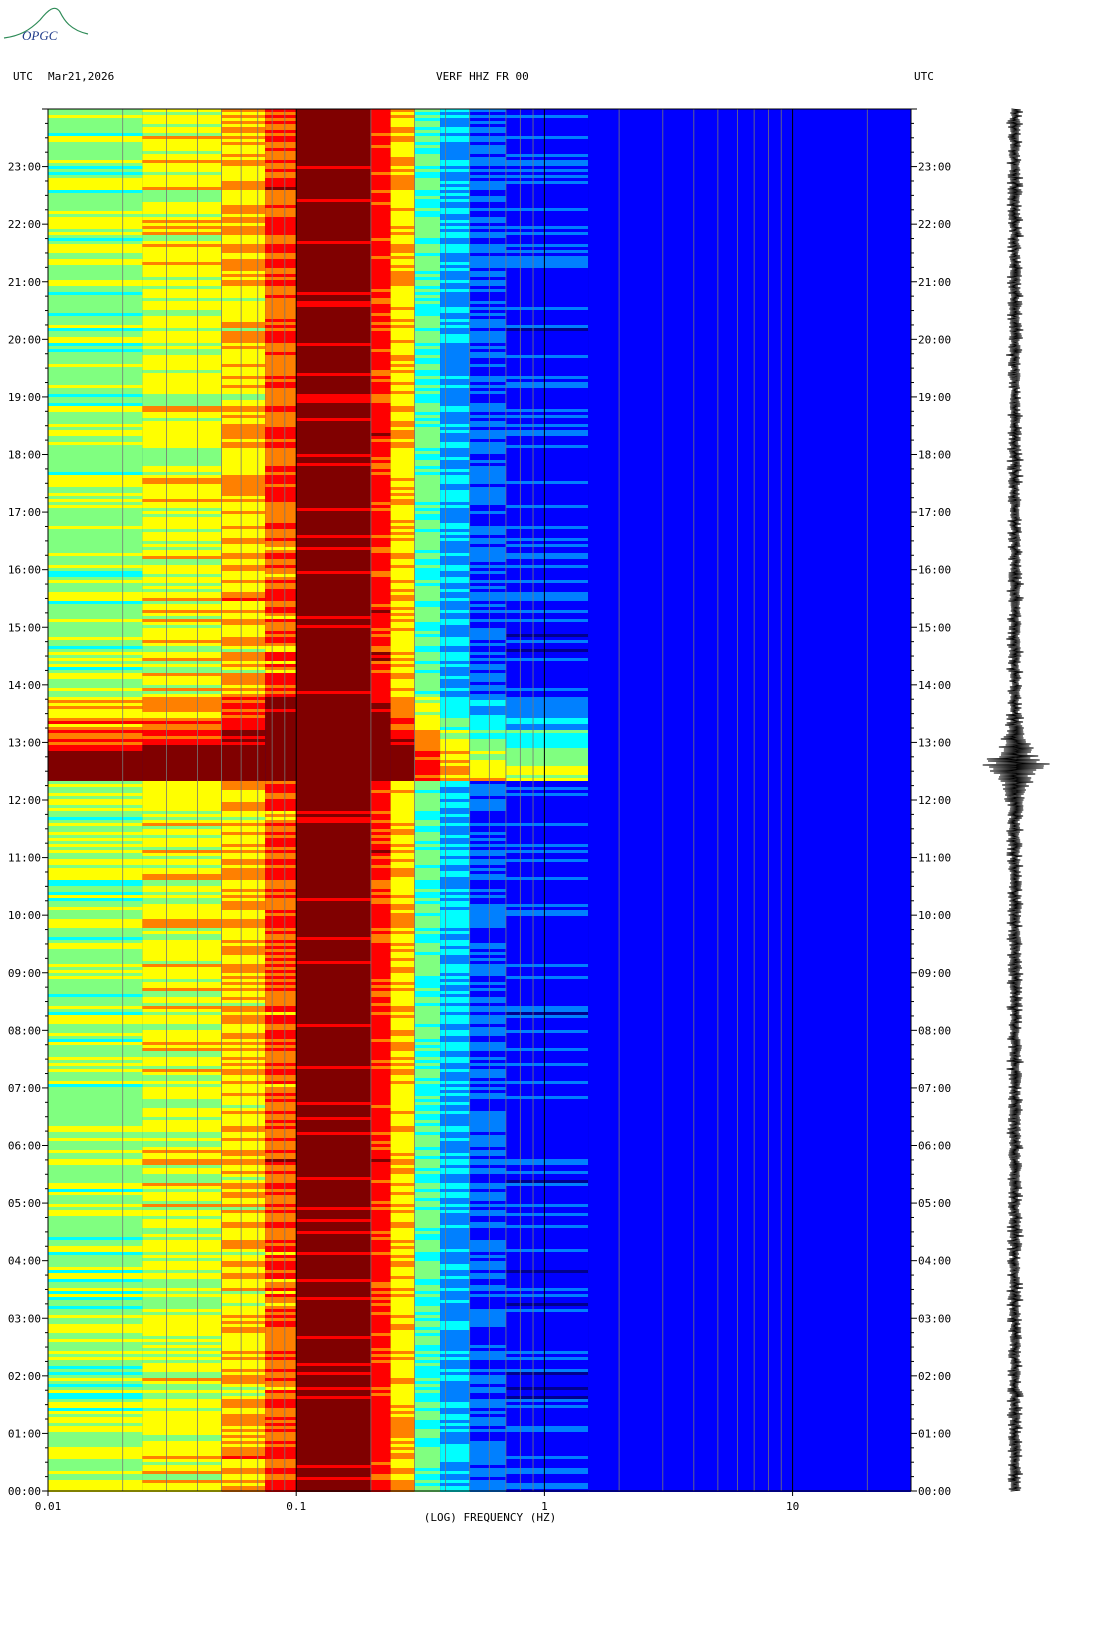 The height and width of the screenshot is (1634, 1102). What do you see at coordinates (81, 76) in the screenshot?
I see `header-date: Mar21,2026` at bounding box center [81, 76].